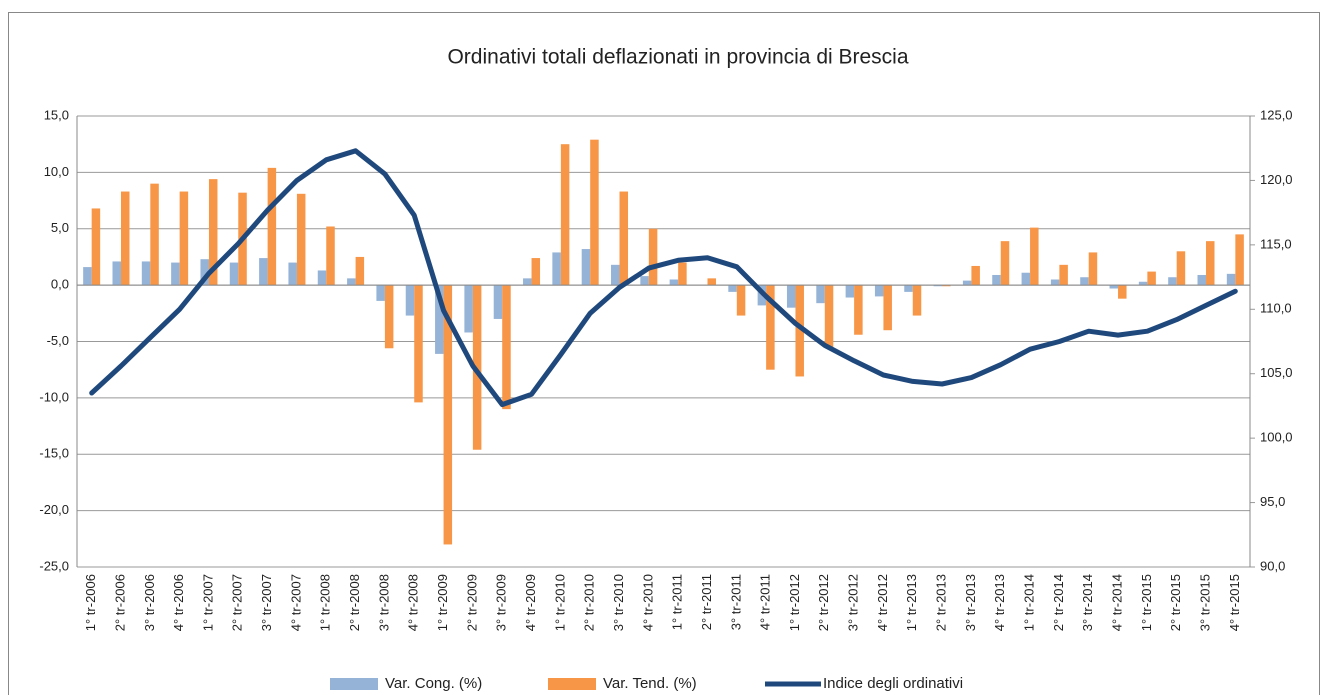 The image size is (1329, 695). Describe the element at coordinates (60, 284) in the screenshot. I see `y-tick-label: 0,0` at that location.